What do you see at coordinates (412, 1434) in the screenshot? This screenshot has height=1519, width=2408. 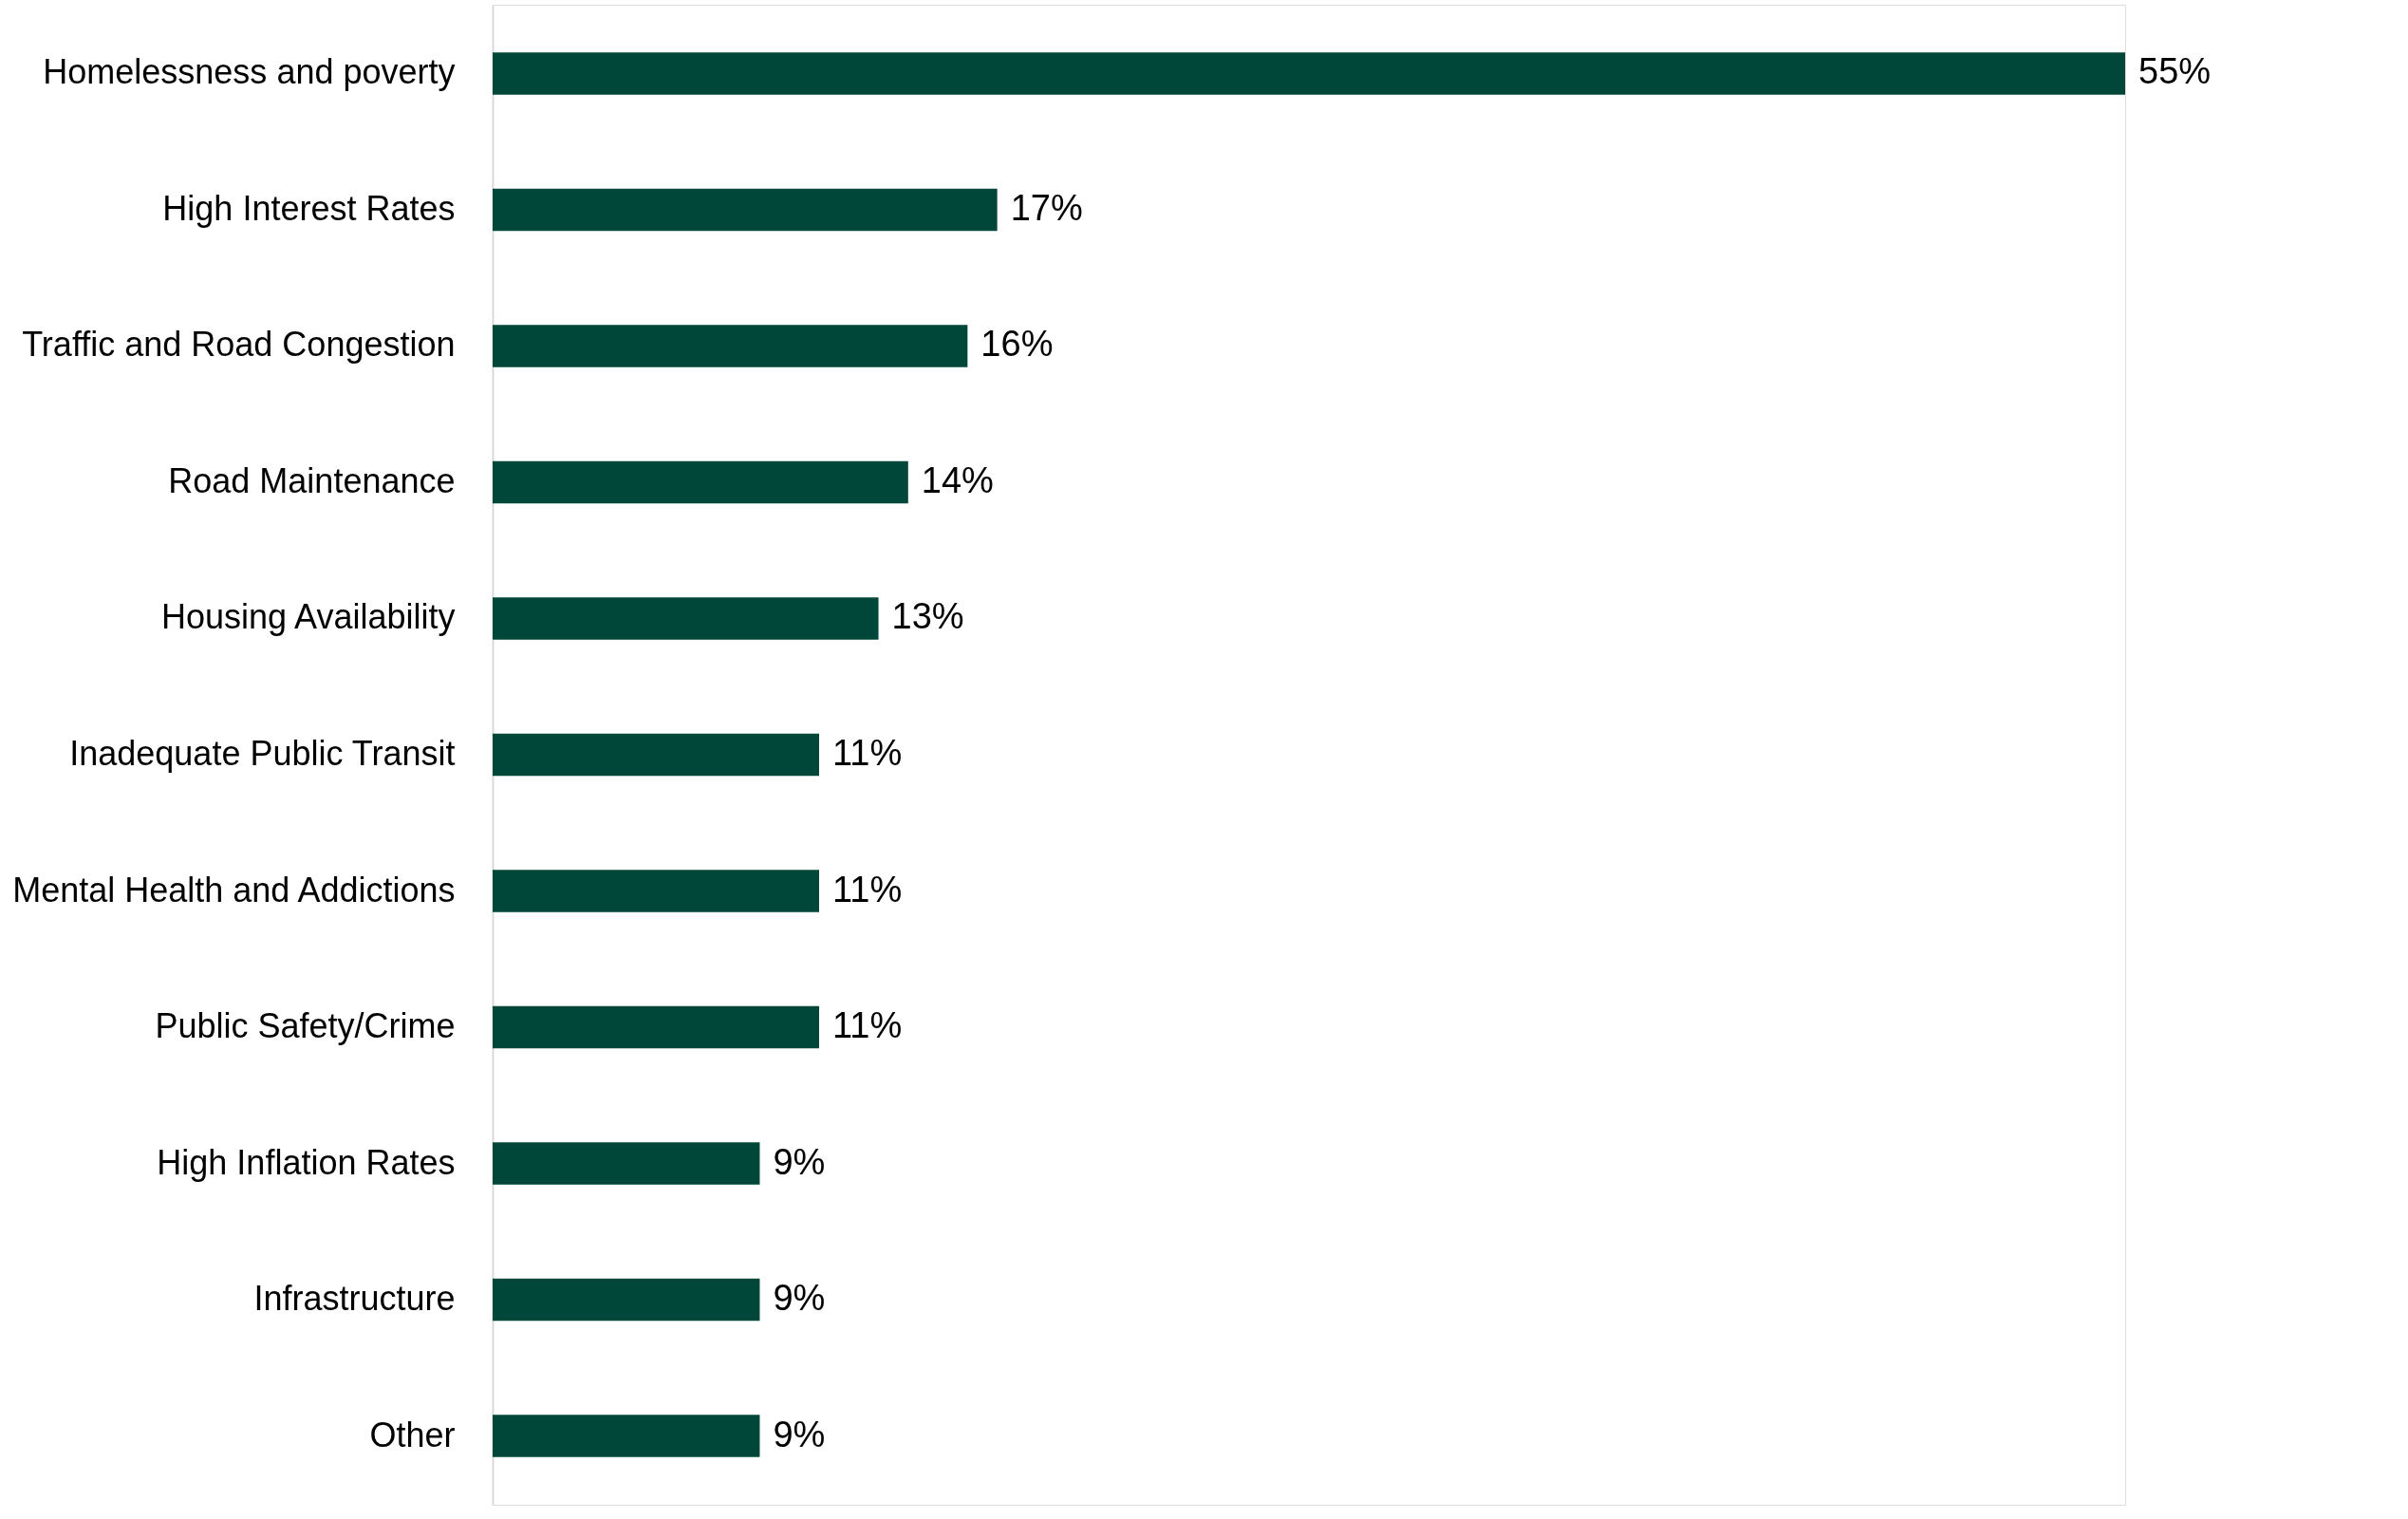 I see `y-tick-label: Other` at bounding box center [412, 1434].